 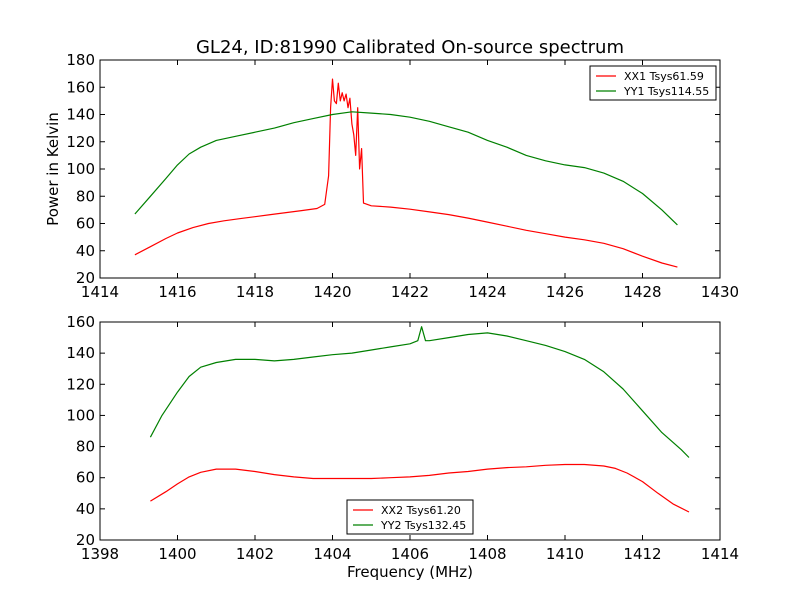 What do you see at coordinates (487, 292) in the screenshot?
I see `x-tick-label: 1424` at bounding box center [487, 292].